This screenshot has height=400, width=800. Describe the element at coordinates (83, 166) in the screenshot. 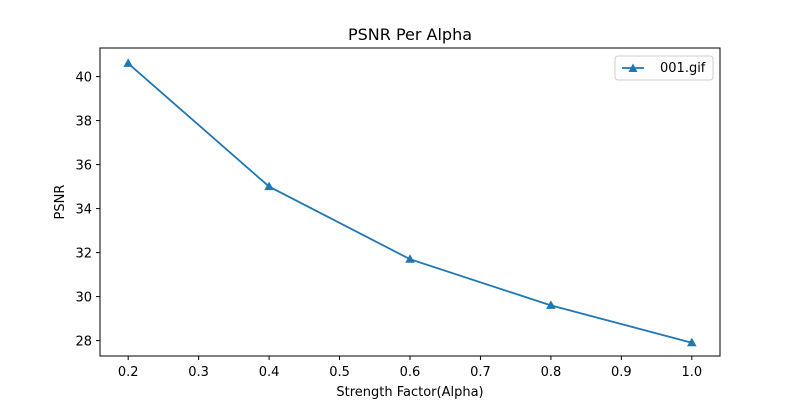

I see `y-tick-label: 36` at that location.